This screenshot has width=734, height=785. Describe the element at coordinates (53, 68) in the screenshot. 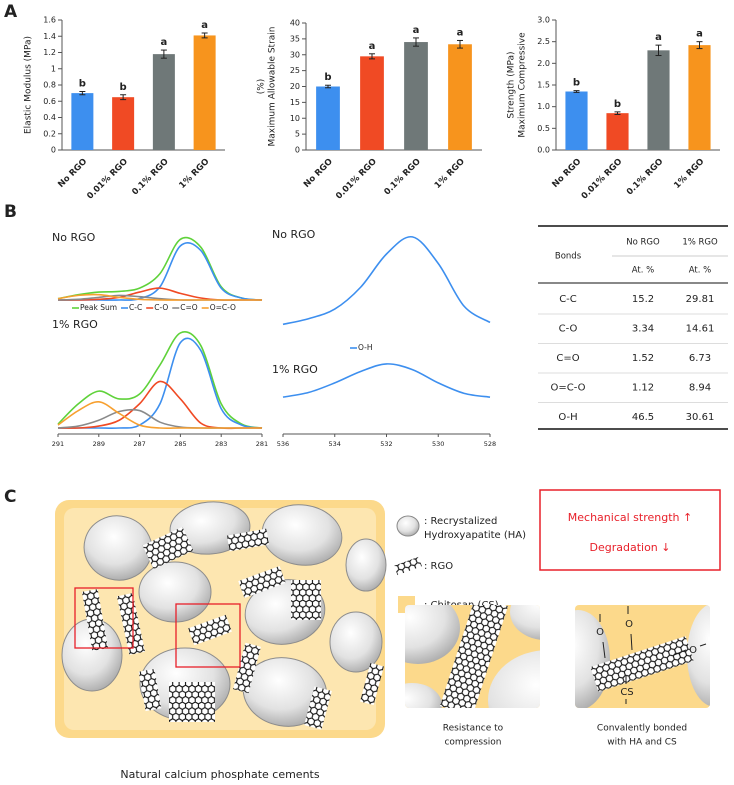

I see `y-tick-label: 1` at that location.